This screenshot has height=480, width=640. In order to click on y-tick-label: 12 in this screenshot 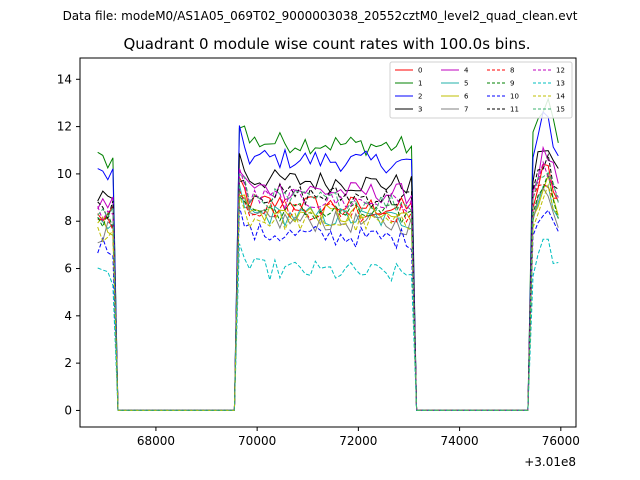, I will do `click(64, 127)`.